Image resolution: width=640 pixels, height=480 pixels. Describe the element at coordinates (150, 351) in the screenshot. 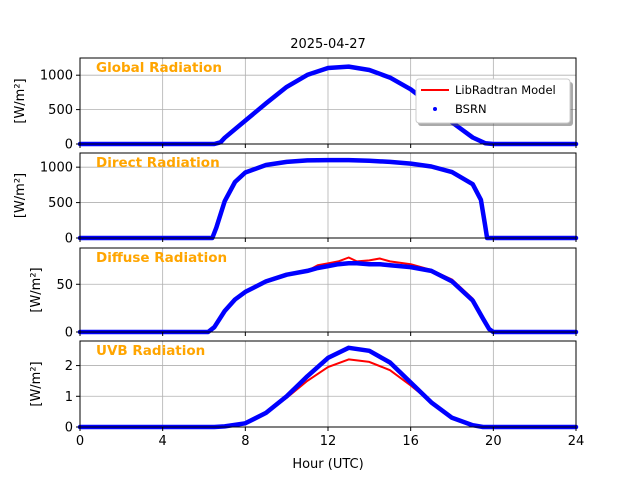

I see `panel-label-3: UVB Radiation` at that location.